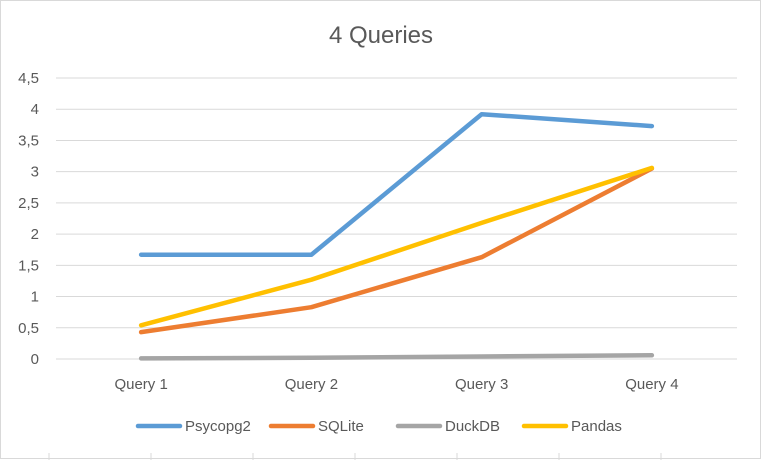 Image resolution: width=761 pixels, height=465 pixels. I want to click on y-tick-label: 1,5, so click(28, 265).